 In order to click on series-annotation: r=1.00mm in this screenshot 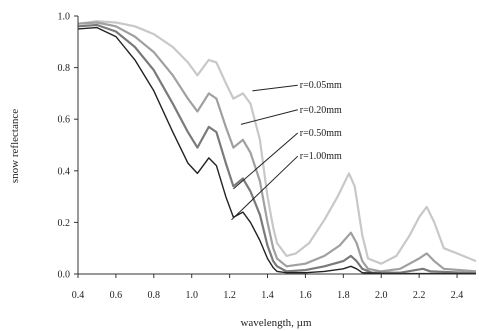, I will do `click(321, 156)`.